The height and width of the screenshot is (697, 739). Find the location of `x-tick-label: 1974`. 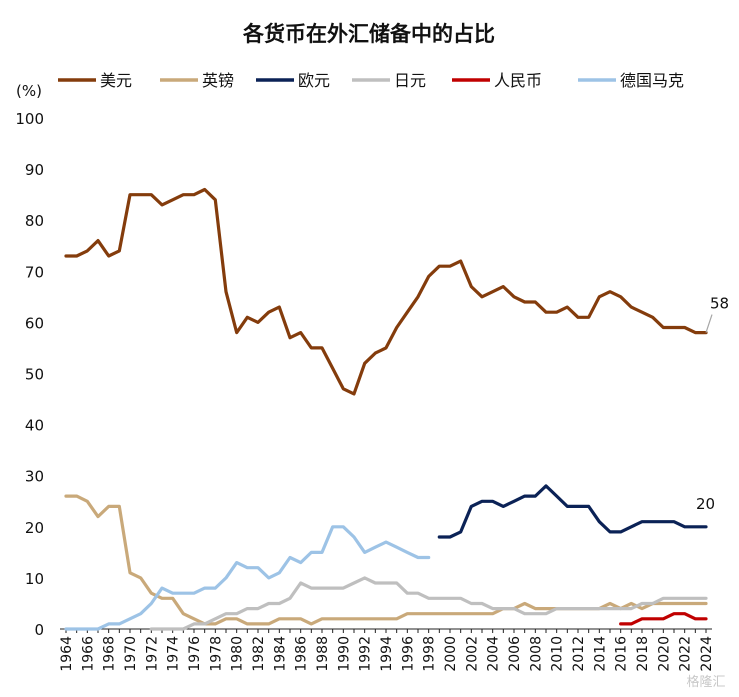

x-tick-label: 1974 is located at coordinates (174, 654).